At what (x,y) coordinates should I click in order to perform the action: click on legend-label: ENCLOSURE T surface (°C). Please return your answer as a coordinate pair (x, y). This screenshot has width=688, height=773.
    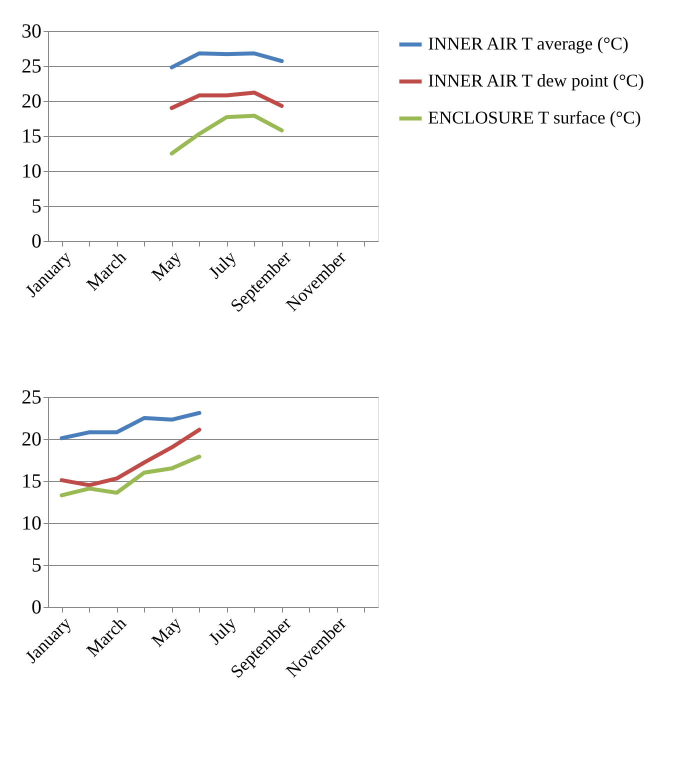
    Looking at the image, I should click on (535, 118).